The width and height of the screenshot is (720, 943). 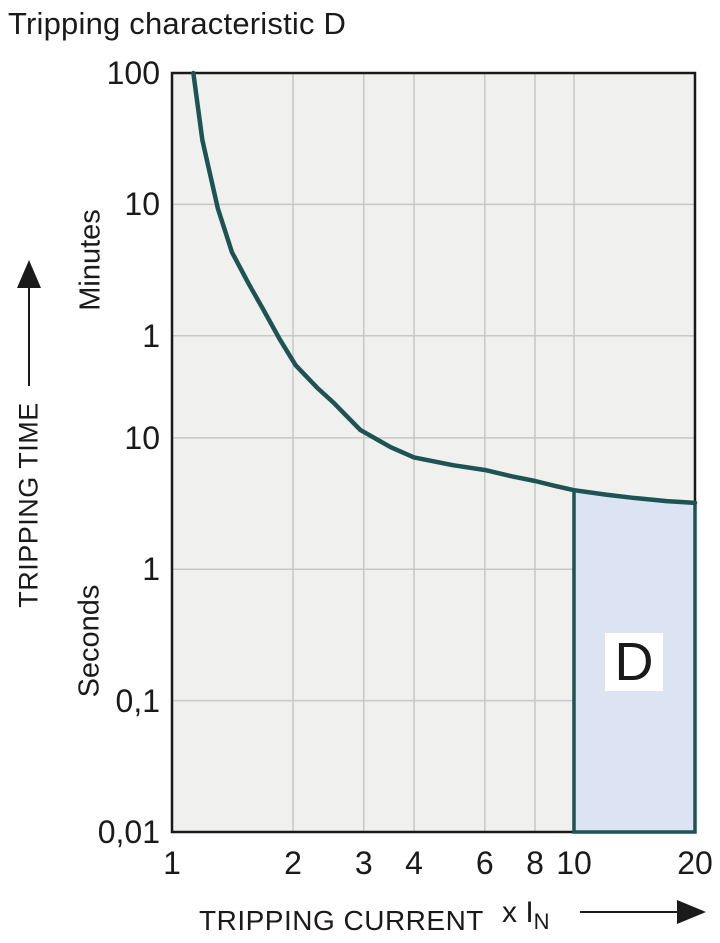 I want to click on x-tick-label: 1, so click(x=172, y=863).